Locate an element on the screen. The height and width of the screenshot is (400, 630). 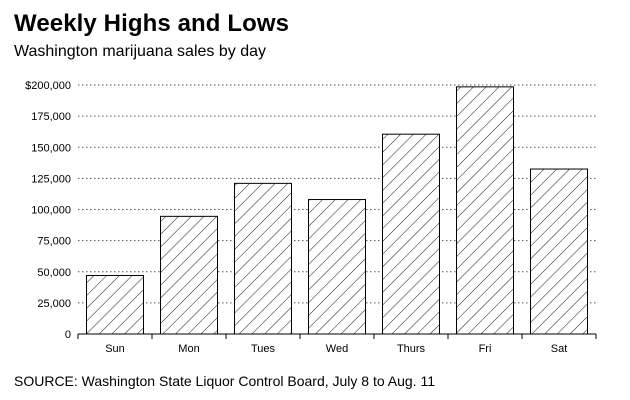
x-tick-label-thurs: Thurs is located at coordinates (411, 349).